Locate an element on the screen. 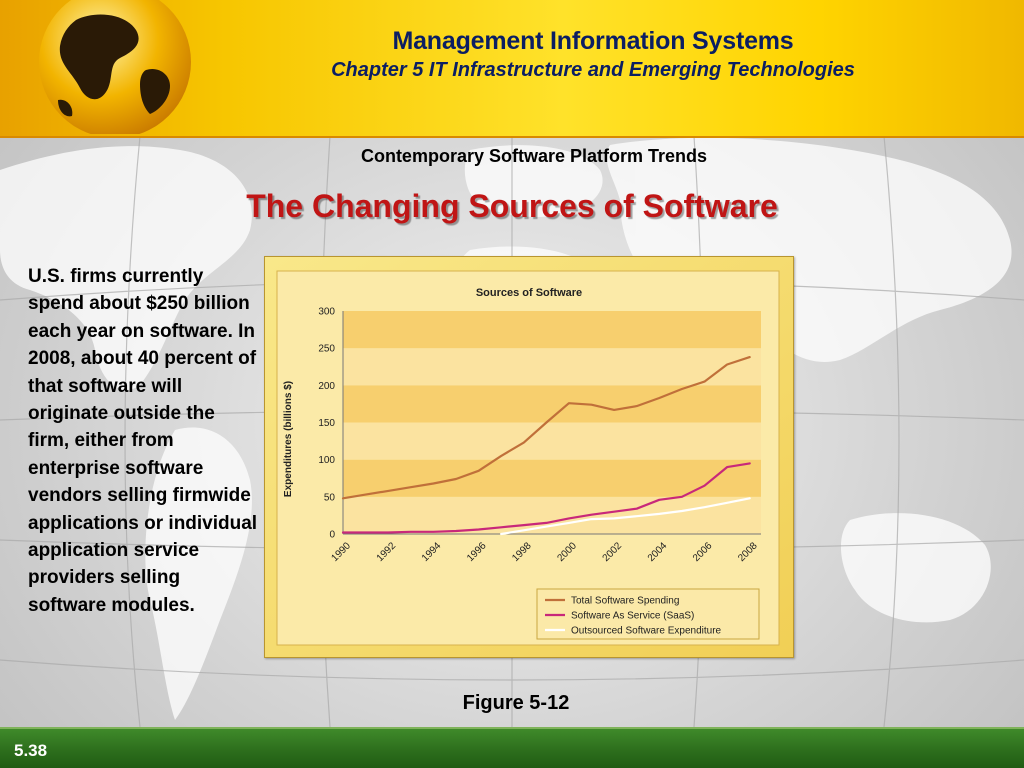 This screenshot has width=1024, height=768. legend-label: Outsourced Software Expenditure is located at coordinates (646, 631).